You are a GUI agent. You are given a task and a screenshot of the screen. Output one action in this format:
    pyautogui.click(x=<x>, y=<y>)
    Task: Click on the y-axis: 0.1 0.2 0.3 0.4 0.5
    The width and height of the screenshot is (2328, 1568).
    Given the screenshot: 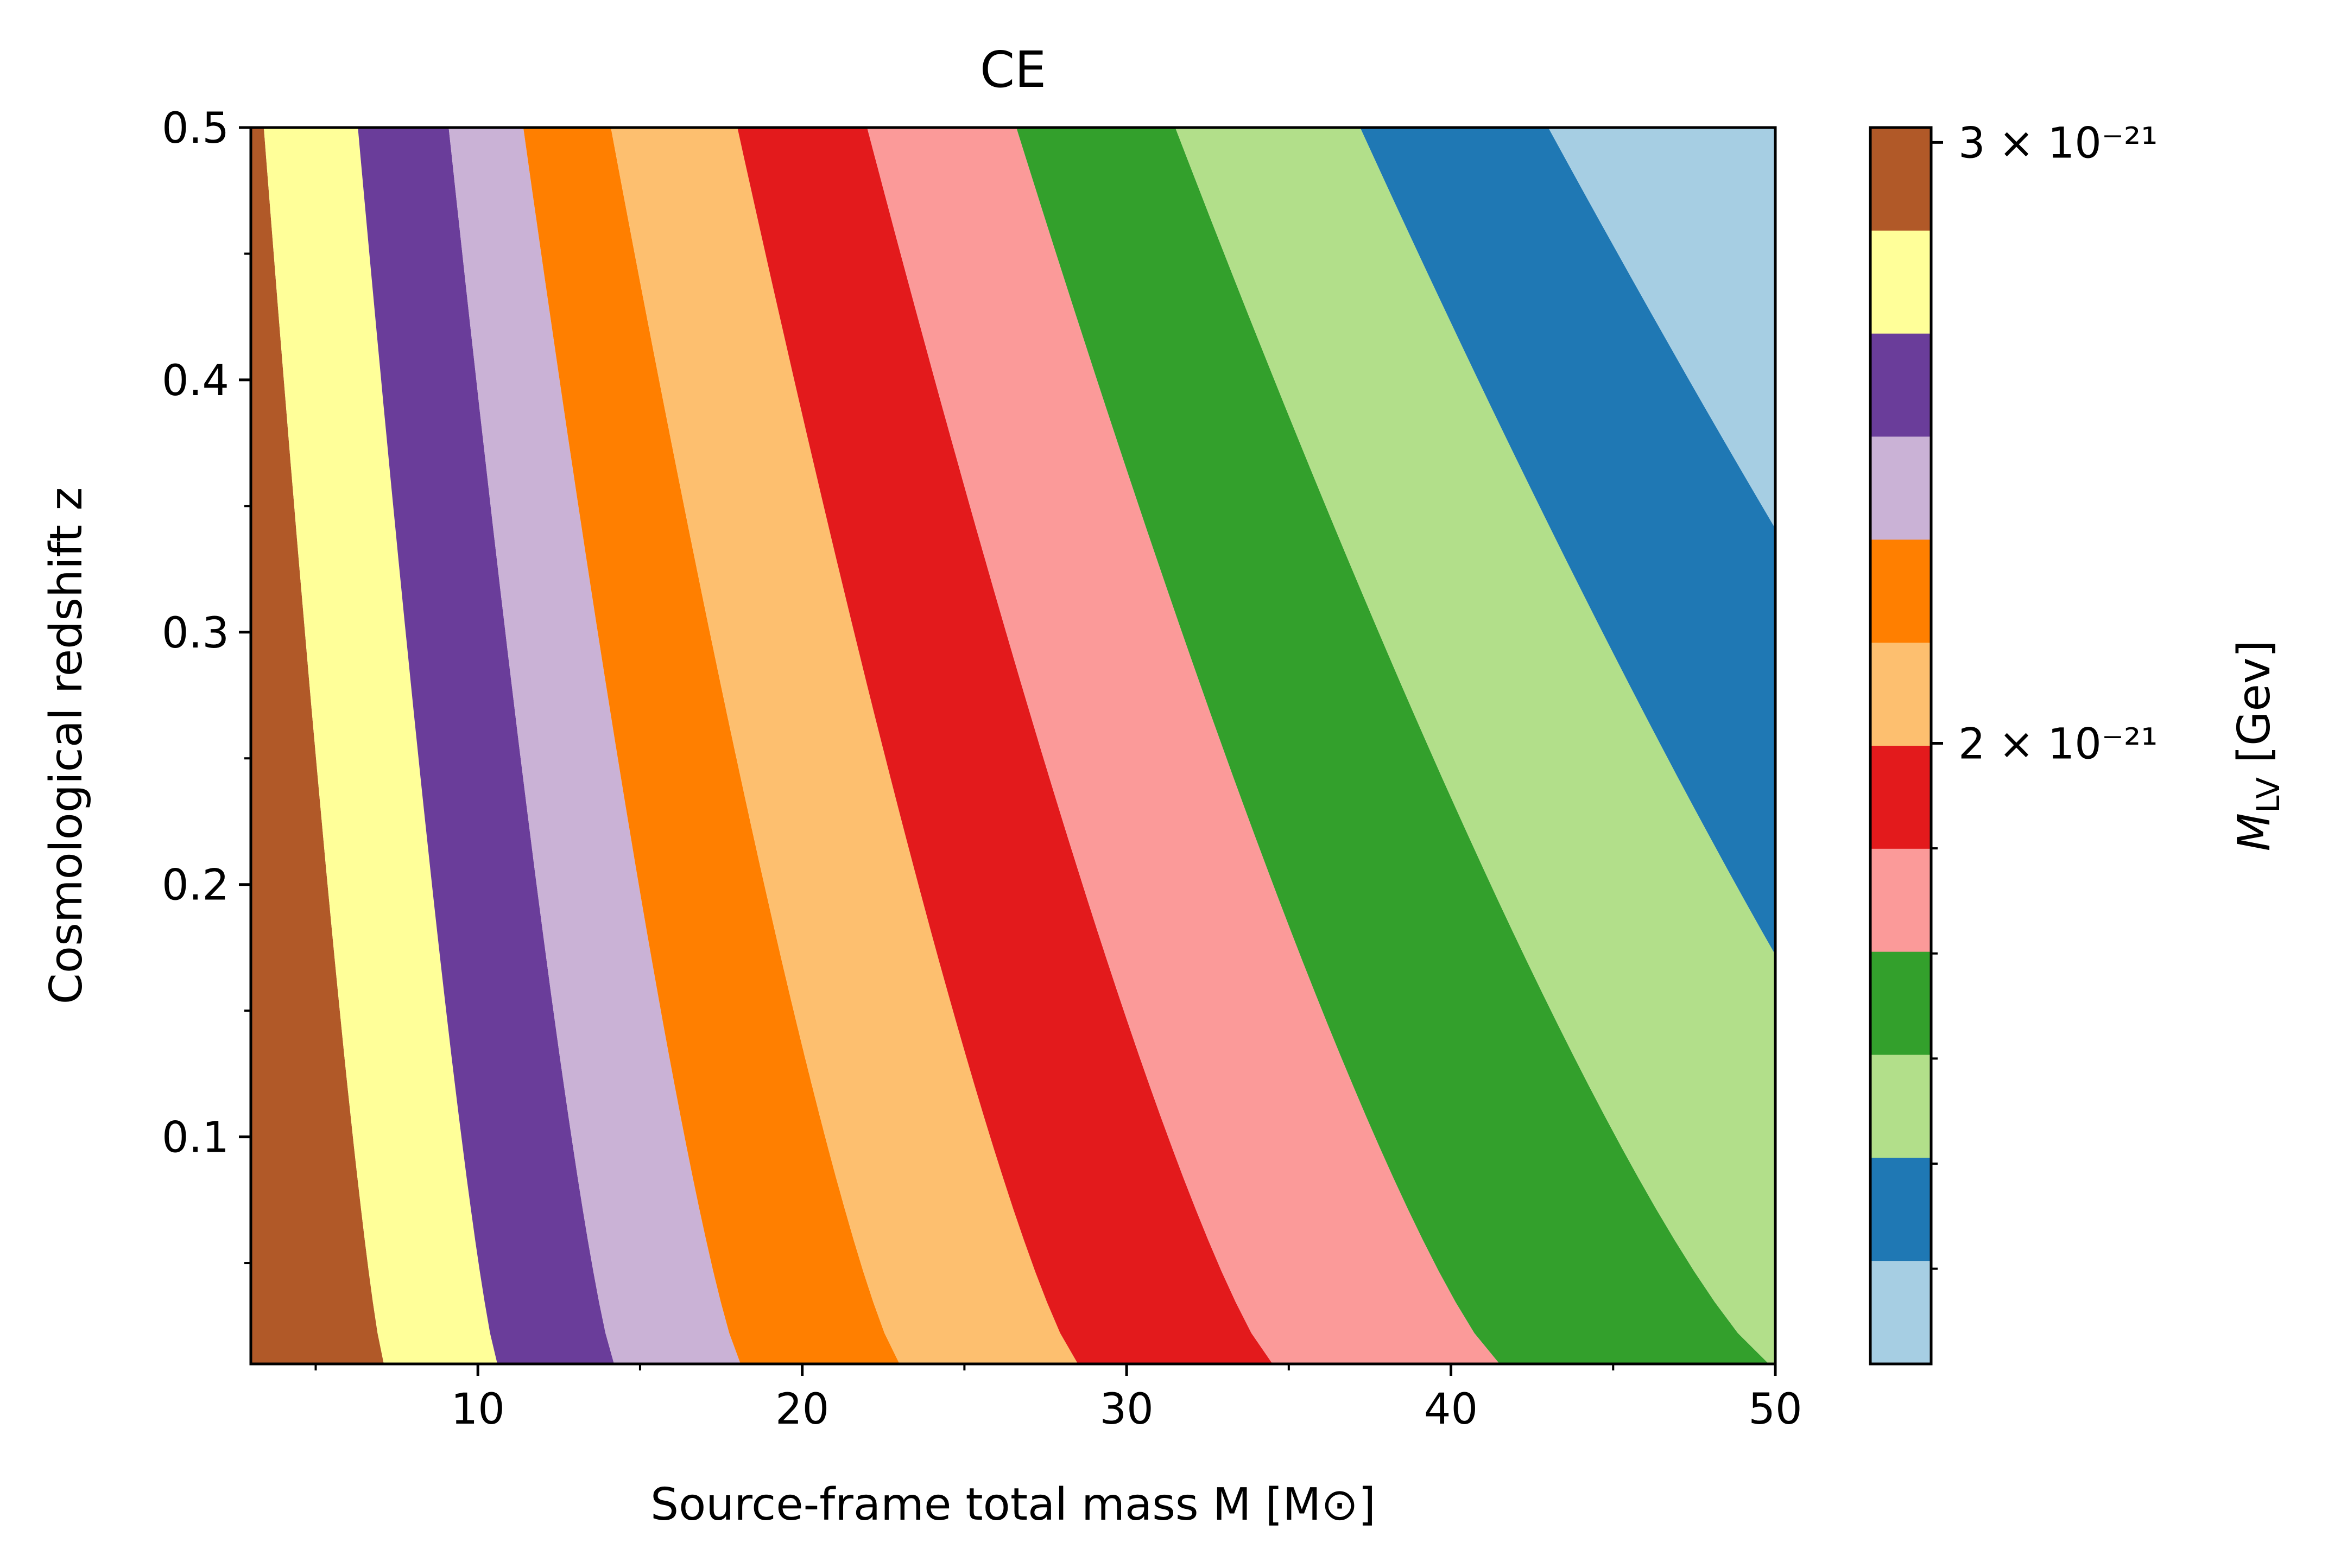 What is the action you would take?
    pyautogui.click(x=206, y=684)
    